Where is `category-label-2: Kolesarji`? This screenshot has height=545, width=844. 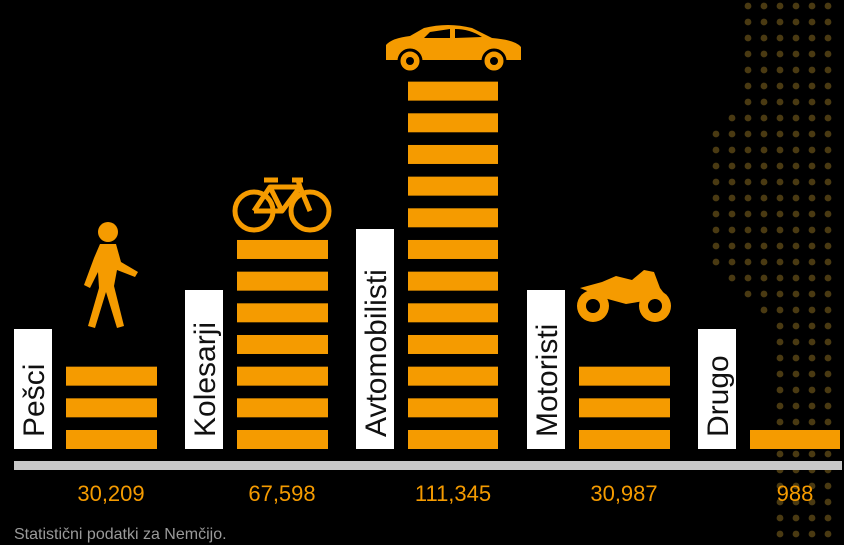
category-label-2: Kolesarji is located at coordinates (204, 369).